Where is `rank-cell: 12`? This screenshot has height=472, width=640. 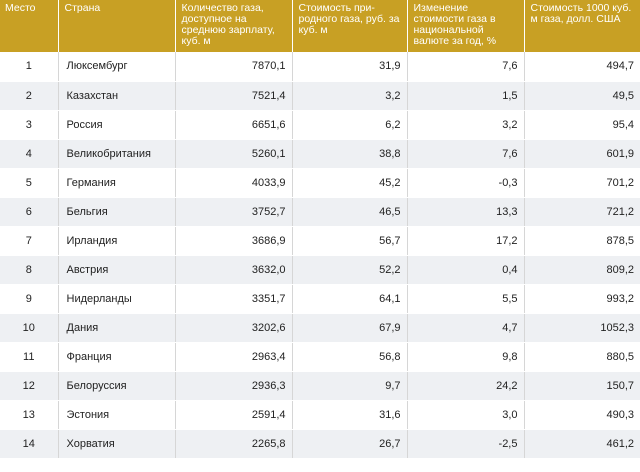
rank-cell: 12 is located at coordinates (29, 386).